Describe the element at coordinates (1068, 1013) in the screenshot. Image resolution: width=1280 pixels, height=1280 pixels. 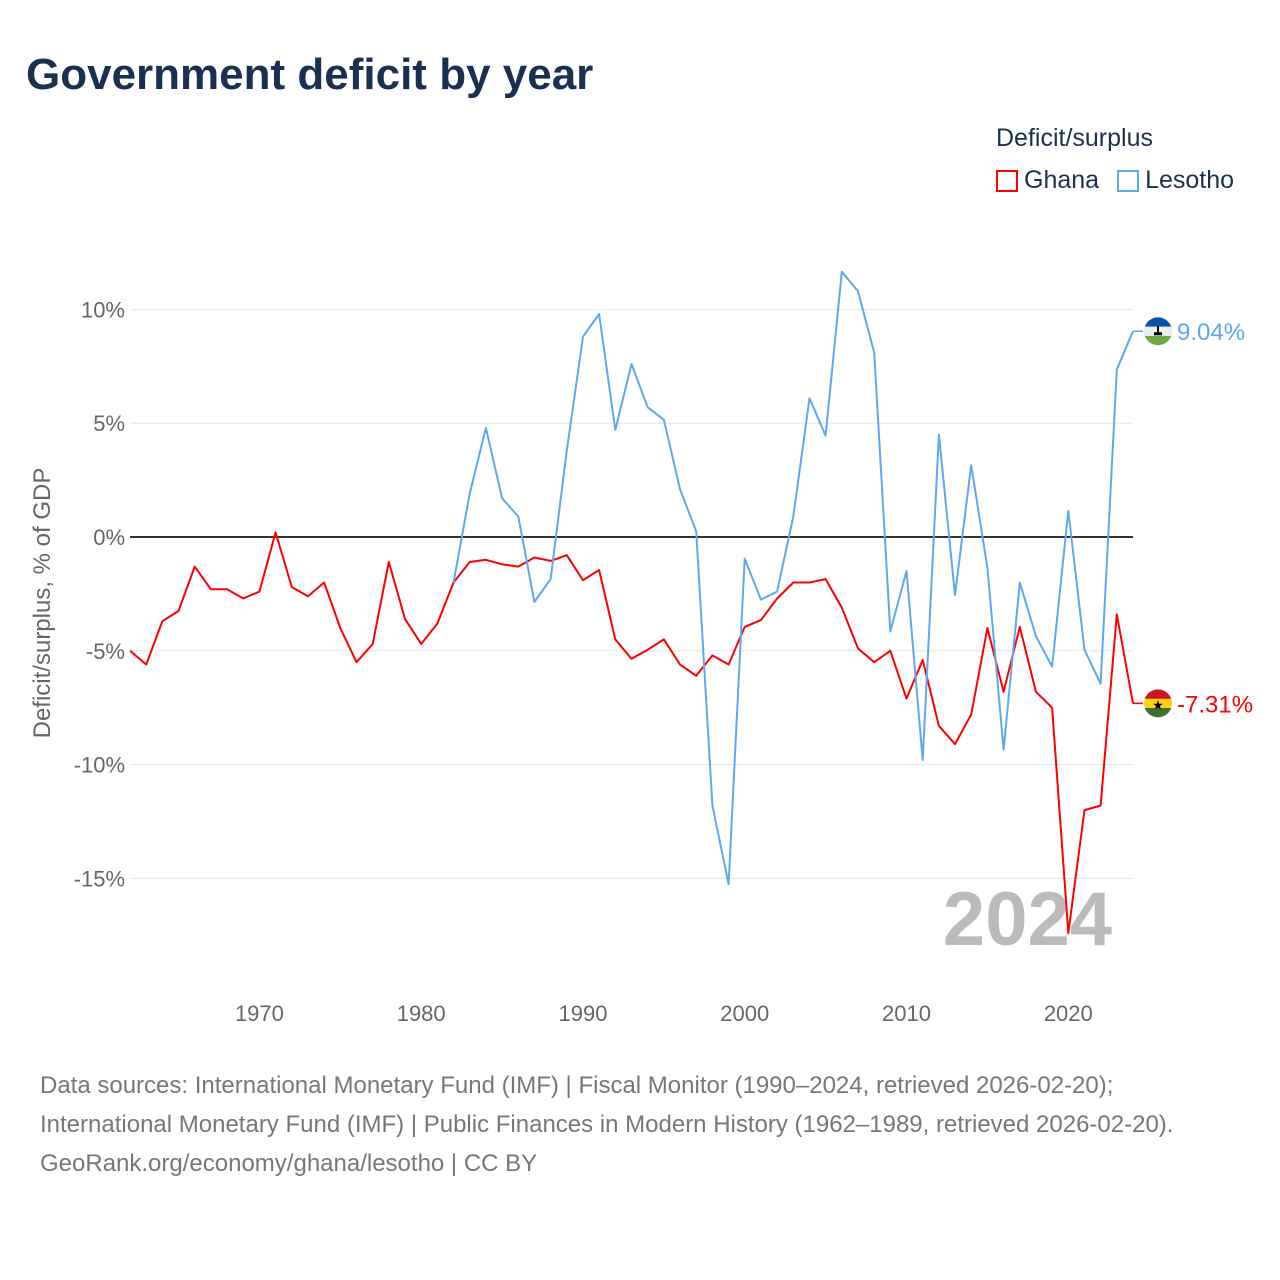
I see `x-tick-label: 2020` at that location.